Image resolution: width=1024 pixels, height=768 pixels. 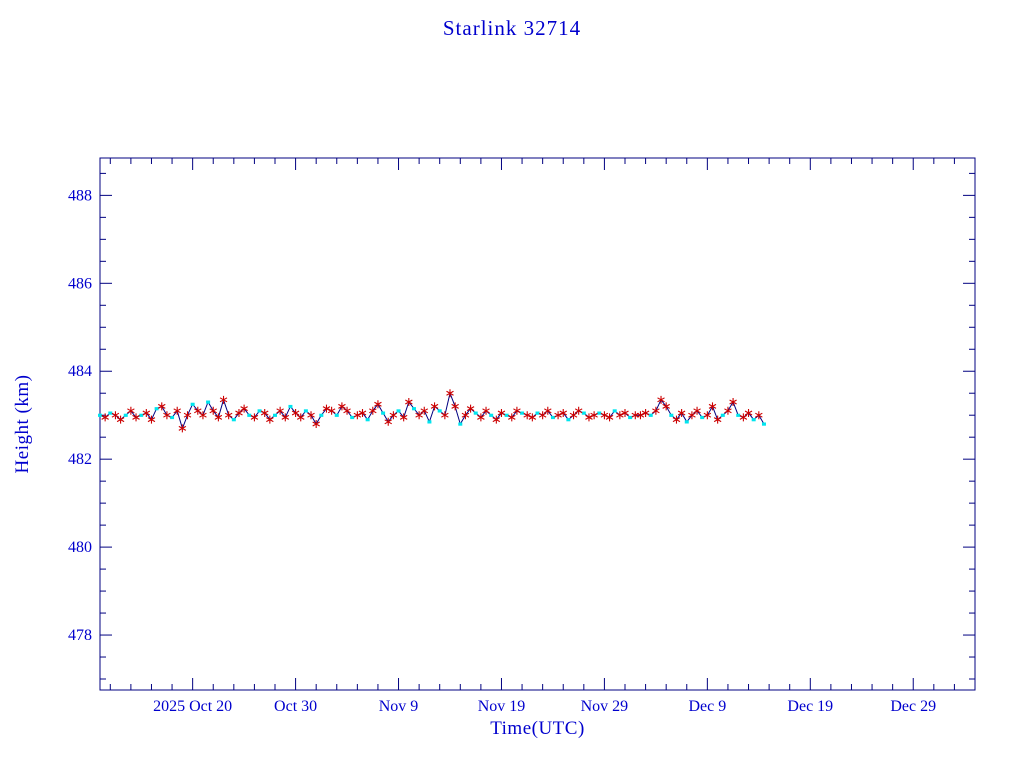 I want to click on y-tick-label: 486, so click(x=80, y=283).